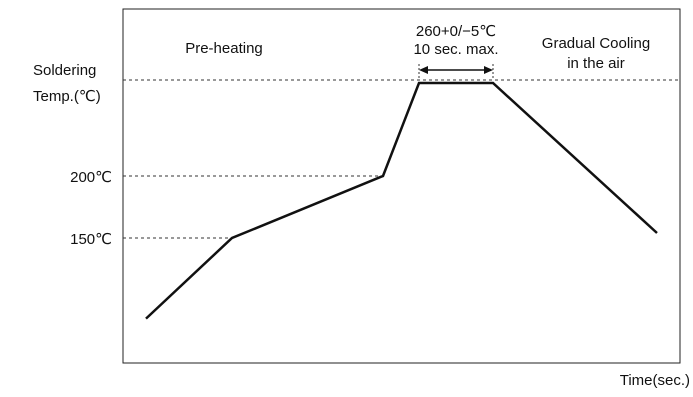  I want to click on arrow-head-left, so click(423, 70).